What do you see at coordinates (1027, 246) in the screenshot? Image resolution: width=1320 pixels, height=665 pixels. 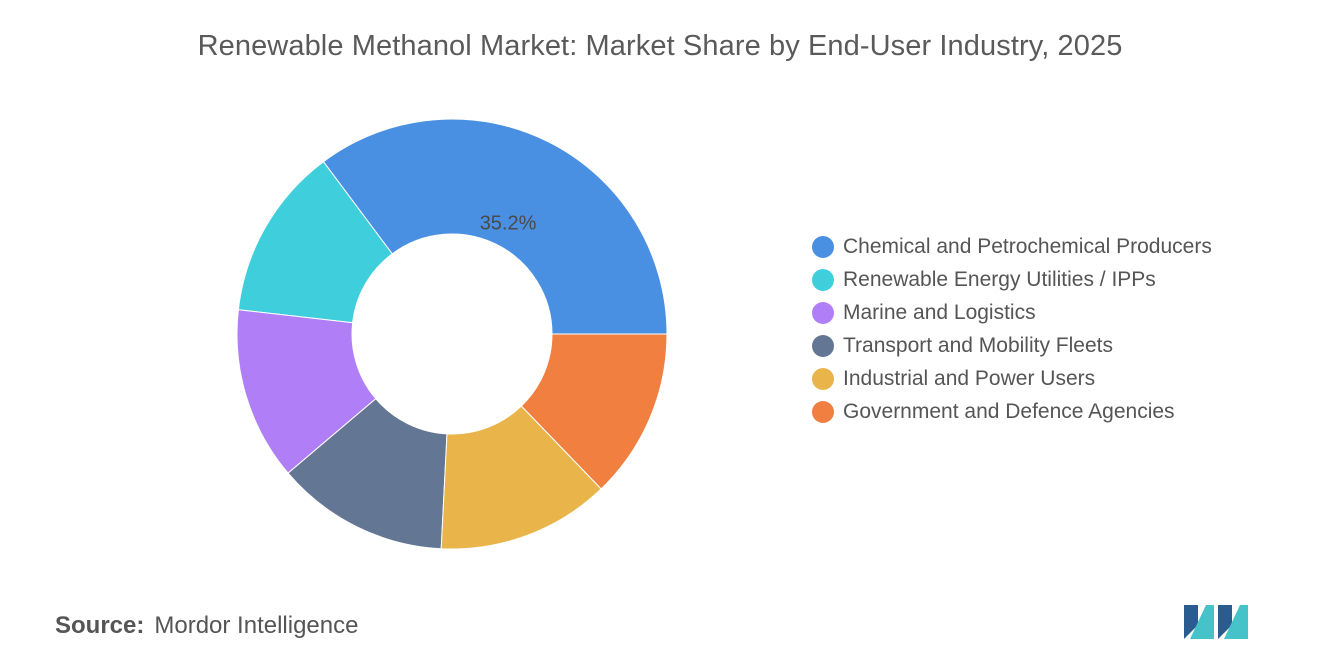 I see `legend-label: Chemical and Petrochemical Producers` at bounding box center [1027, 246].